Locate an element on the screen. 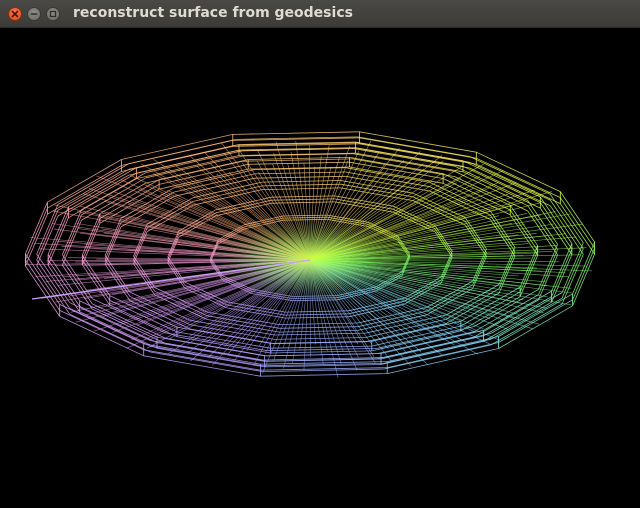 The height and width of the screenshot is (508, 640). maximize-button is located at coordinates (53, 14).